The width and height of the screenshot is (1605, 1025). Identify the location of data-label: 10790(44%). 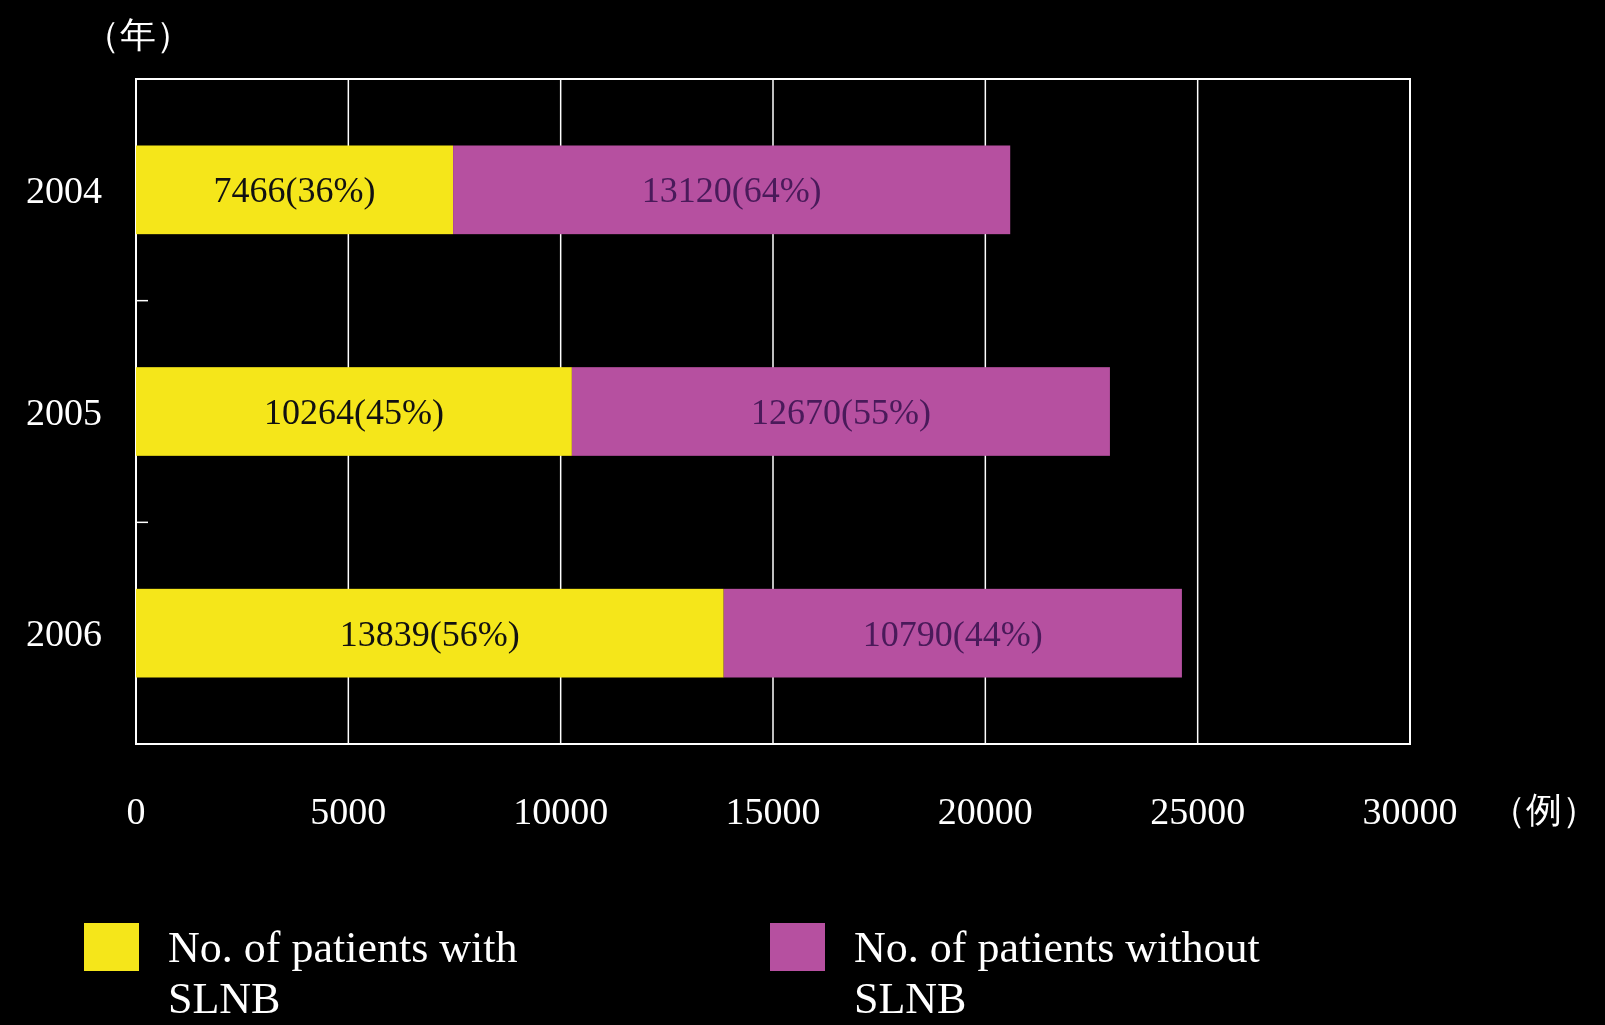
(952, 633).